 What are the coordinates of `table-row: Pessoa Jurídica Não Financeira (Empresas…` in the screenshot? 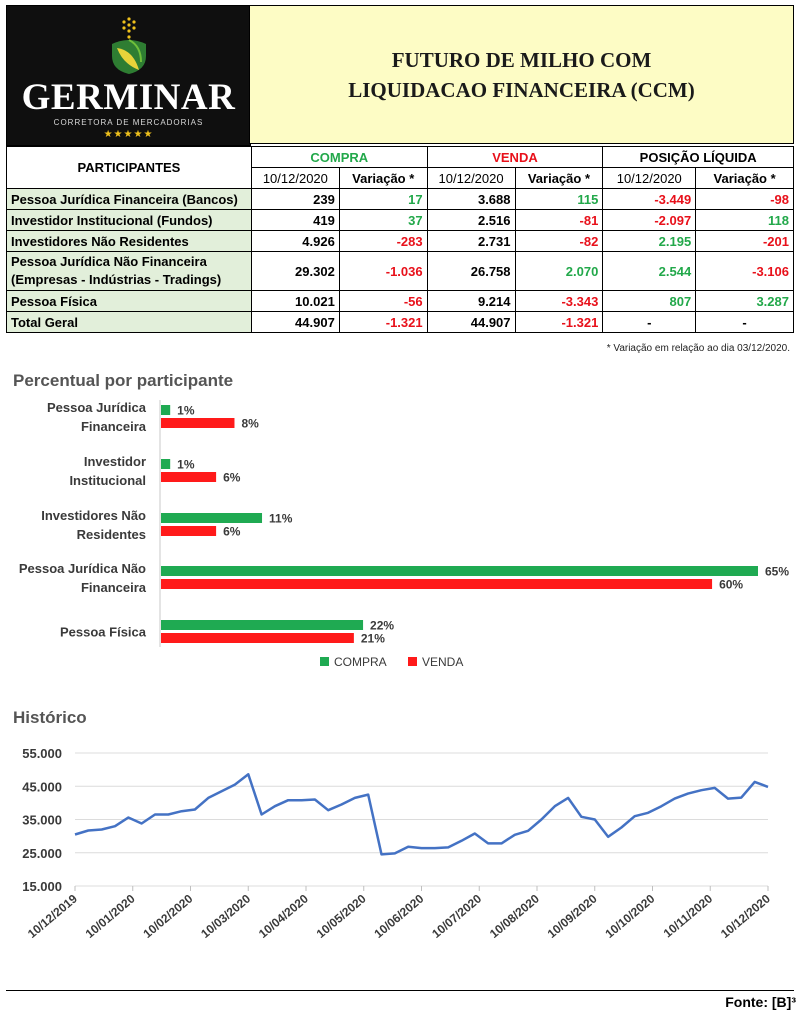 It's located at (400, 271).